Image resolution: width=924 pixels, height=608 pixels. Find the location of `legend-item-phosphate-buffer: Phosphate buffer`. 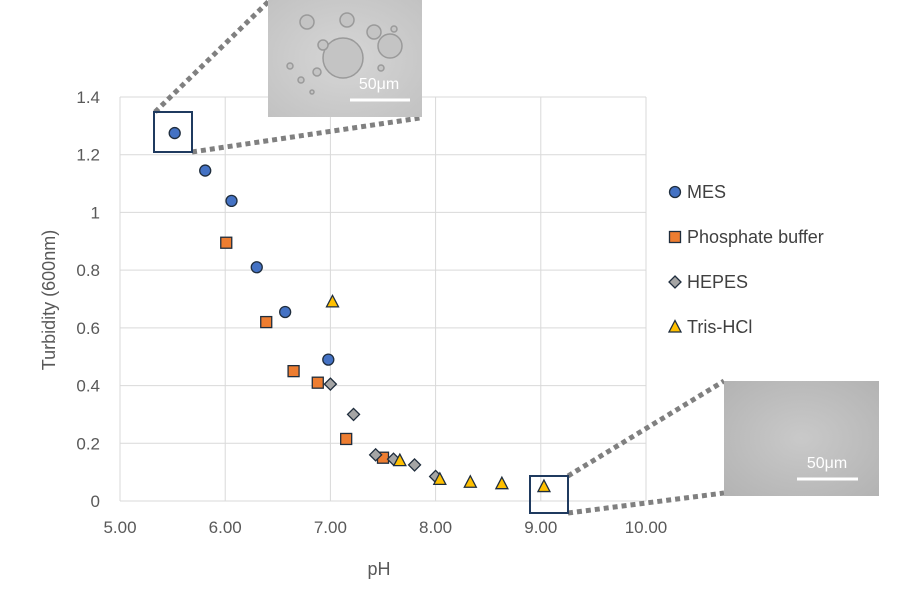

legend-item-phosphate-buffer: Phosphate buffer is located at coordinates (746, 237).